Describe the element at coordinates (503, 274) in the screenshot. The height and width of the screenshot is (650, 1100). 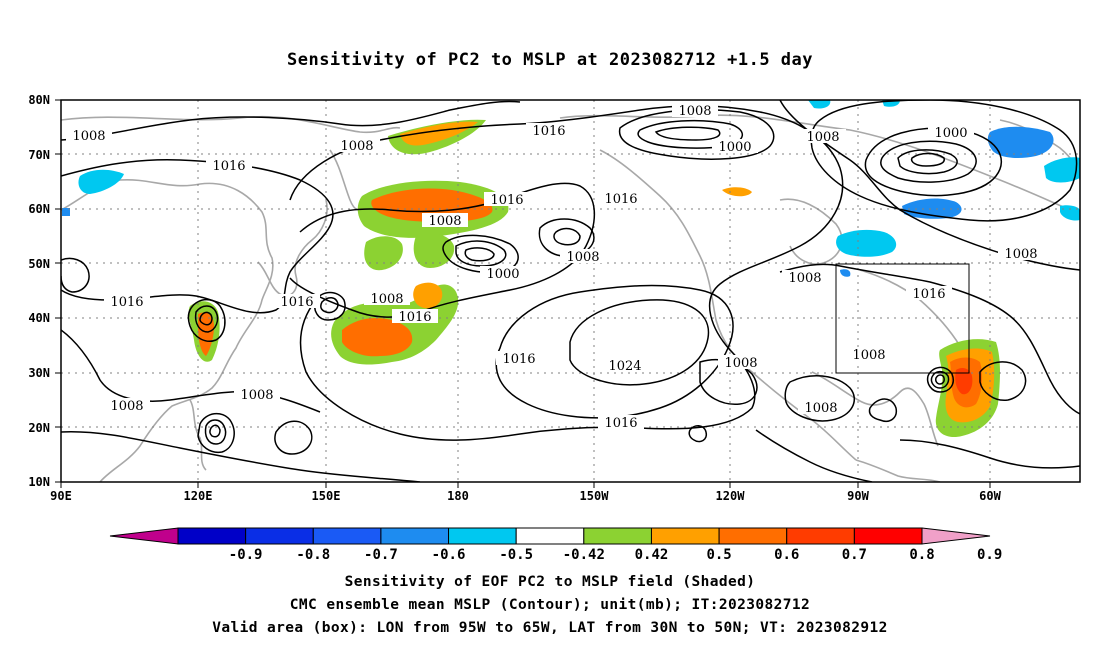
I see `contour-label: 1000` at that location.